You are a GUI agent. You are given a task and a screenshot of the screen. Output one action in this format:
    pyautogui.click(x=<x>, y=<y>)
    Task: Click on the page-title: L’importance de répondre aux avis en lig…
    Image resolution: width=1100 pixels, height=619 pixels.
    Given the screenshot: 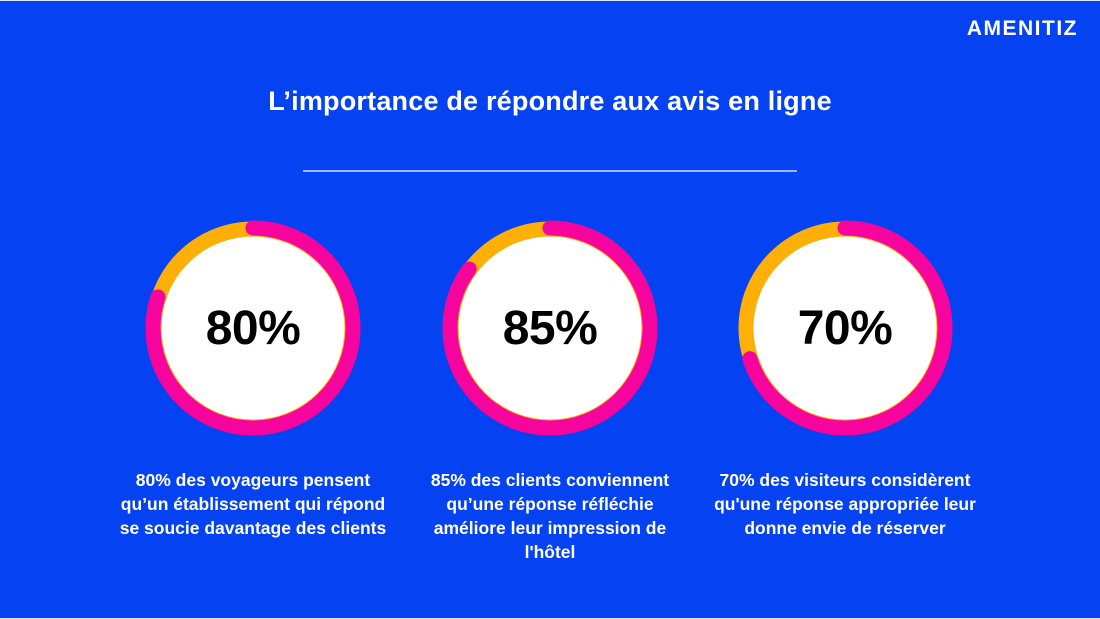 What is the action you would take?
    pyautogui.click(x=550, y=101)
    